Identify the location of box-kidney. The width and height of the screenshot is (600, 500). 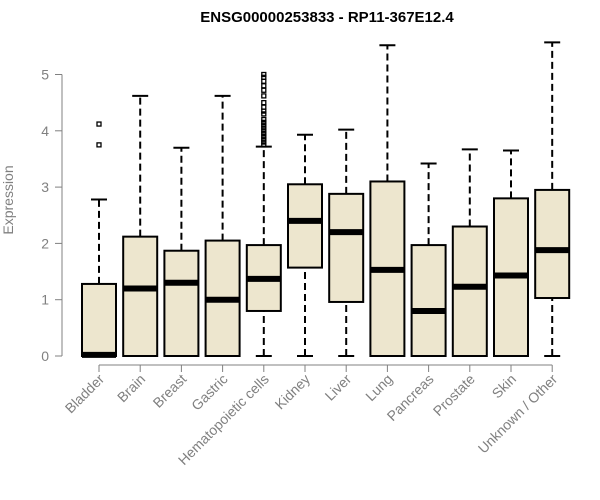
(305, 245).